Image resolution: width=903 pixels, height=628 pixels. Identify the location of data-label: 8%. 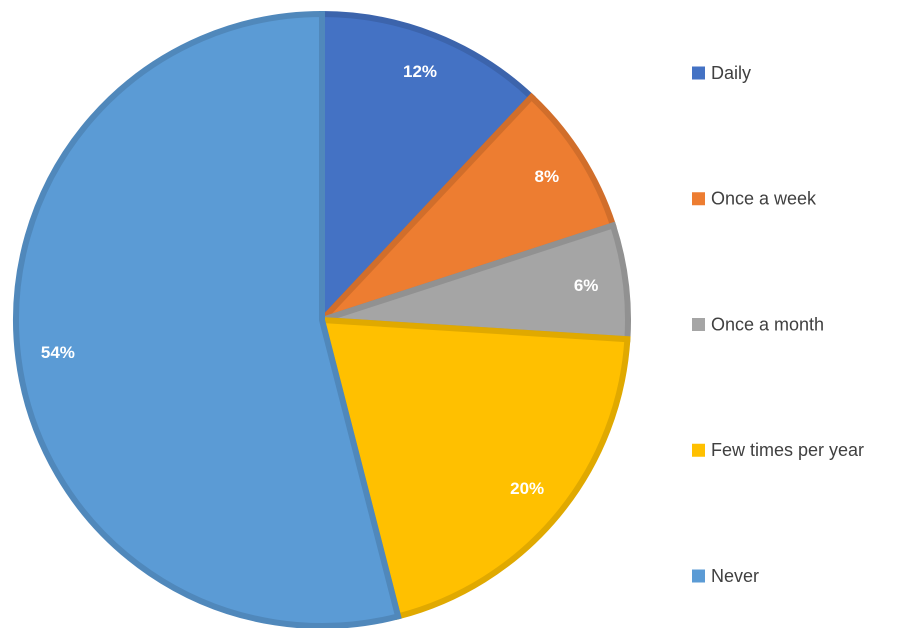
(546, 176).